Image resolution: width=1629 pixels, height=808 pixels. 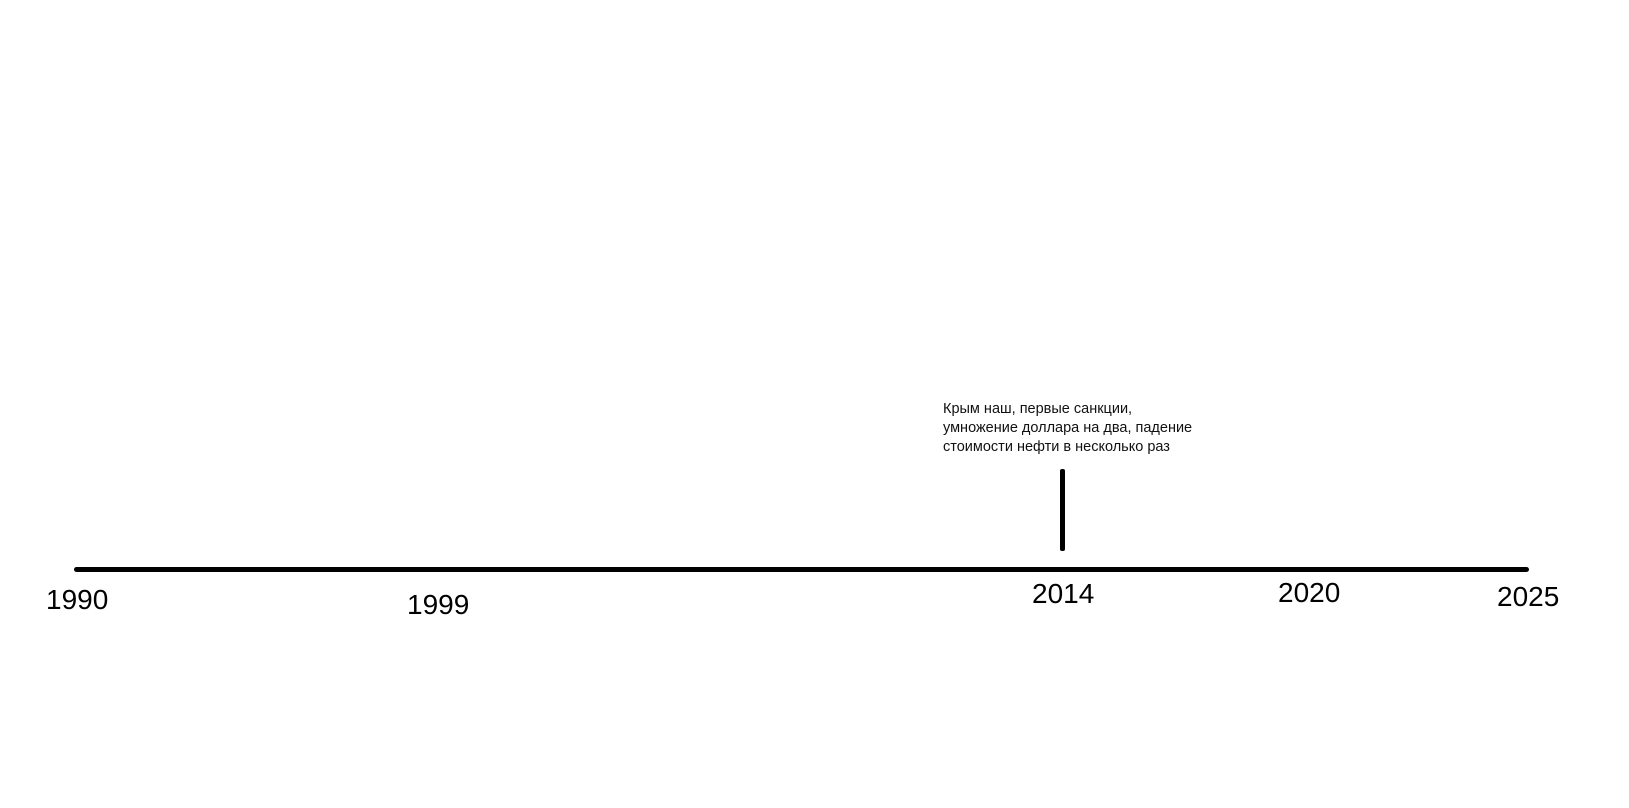 What do you see at coordinates (1063, 593) in the screenshot?
I see `year-label-2014: 2014` at bounding box center [1063, 593].